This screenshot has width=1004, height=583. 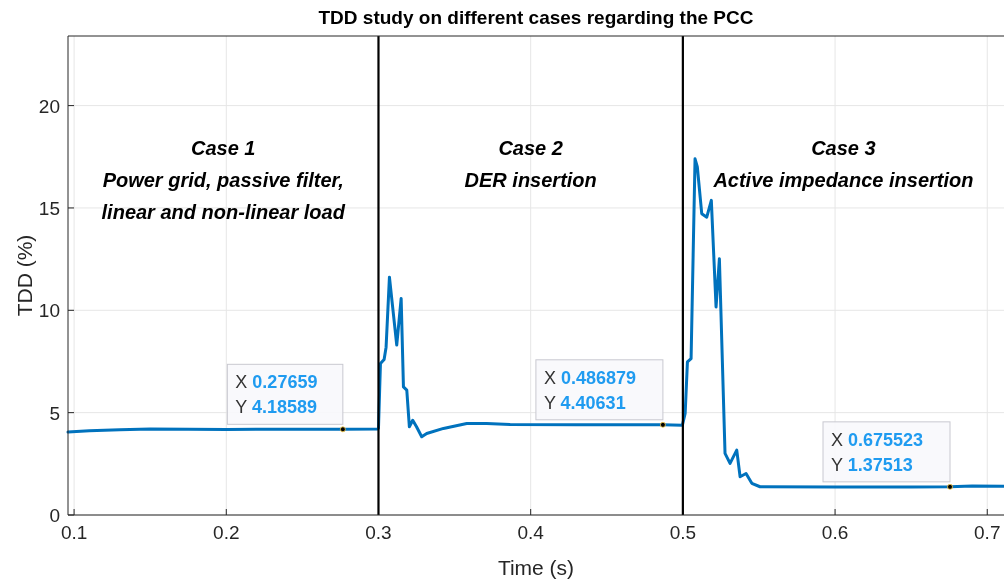 I want to click on y-tick-label: 5, so click(x=54, y=413).